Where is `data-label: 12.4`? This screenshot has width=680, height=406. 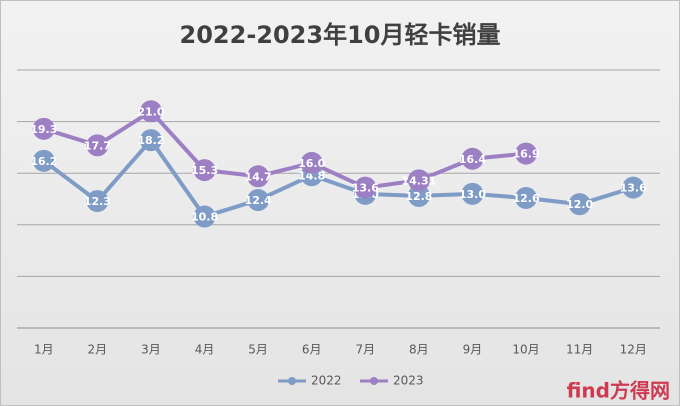
data-label: 12.4 is located at coordinates (258, 200).